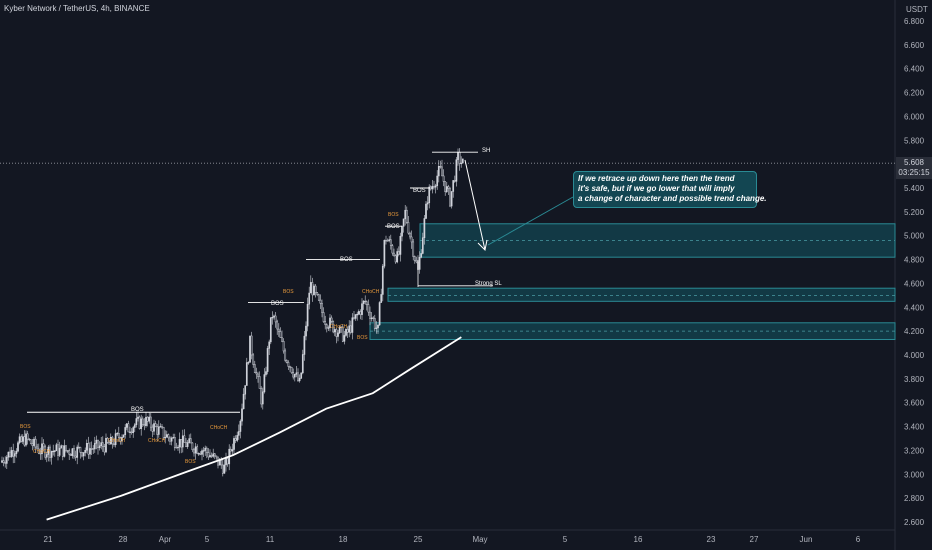 This screenshot has height=550, width=932. I want to click on x-tick-label: 11, so click(270, 539).